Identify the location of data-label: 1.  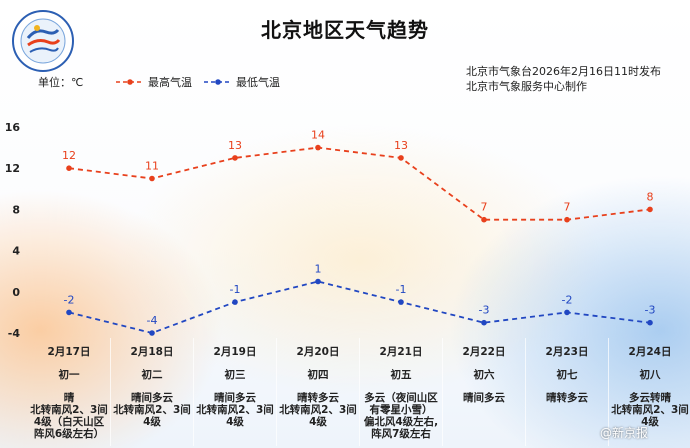
(318, 269).